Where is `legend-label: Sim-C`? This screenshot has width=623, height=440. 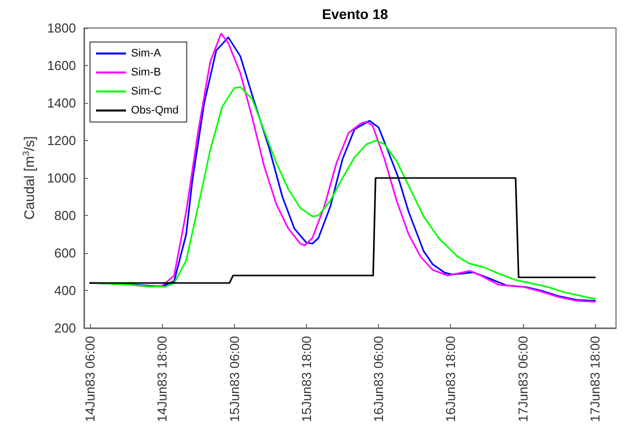
legend-label: Sim-C is located at coordinates (146, 92).